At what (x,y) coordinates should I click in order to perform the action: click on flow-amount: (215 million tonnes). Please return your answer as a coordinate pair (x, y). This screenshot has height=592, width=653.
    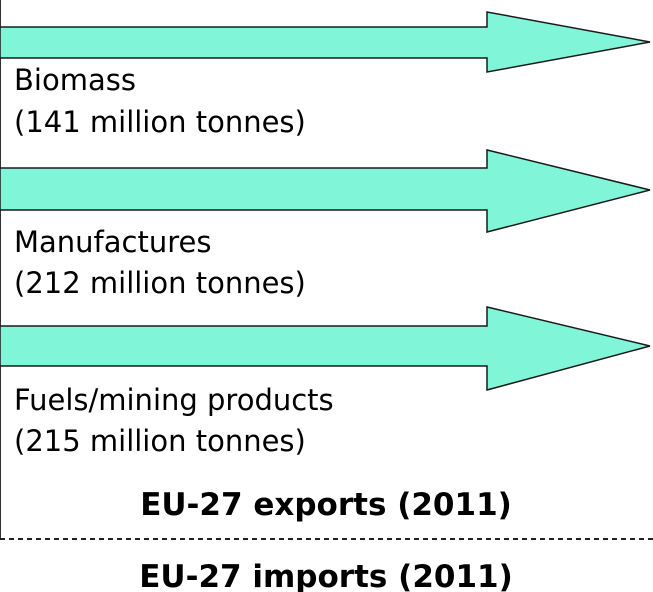
    Looking at the image, I should click on (160, 441).